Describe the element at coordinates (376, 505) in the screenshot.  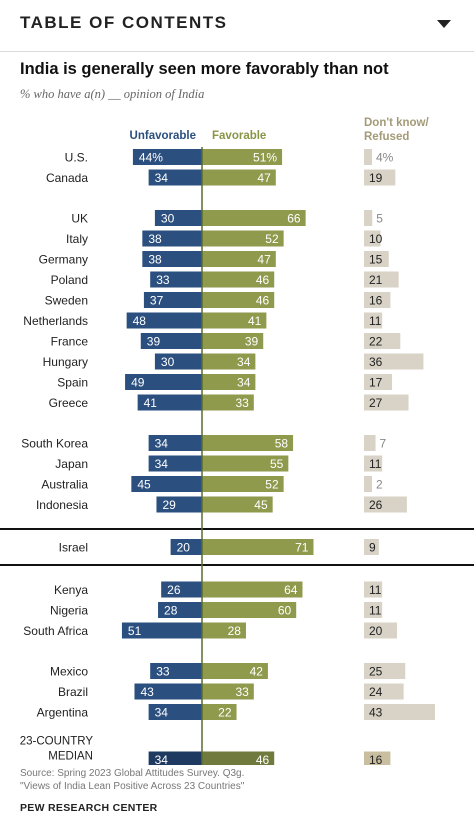
I see `value-dont-know: 26` at that location.